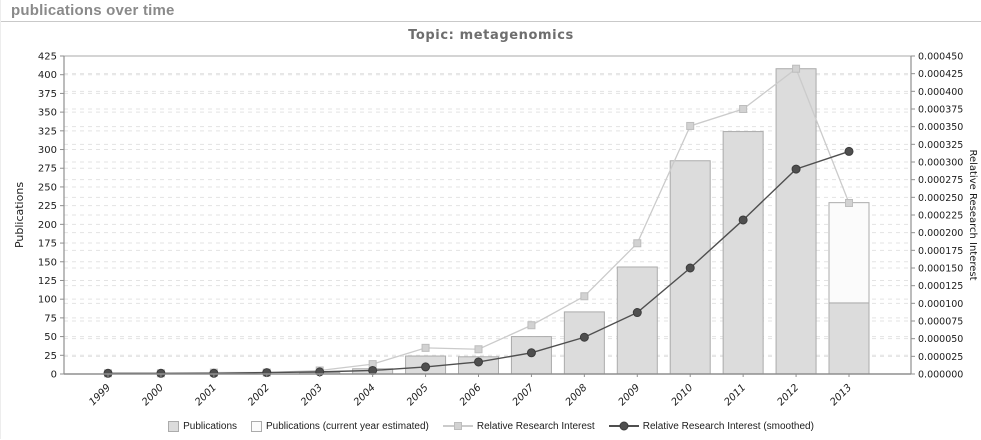  What do you see at coordinates (47, 244) in the screenshot?
I see `left-tick-label: 175` at bounding box center [47, 244].